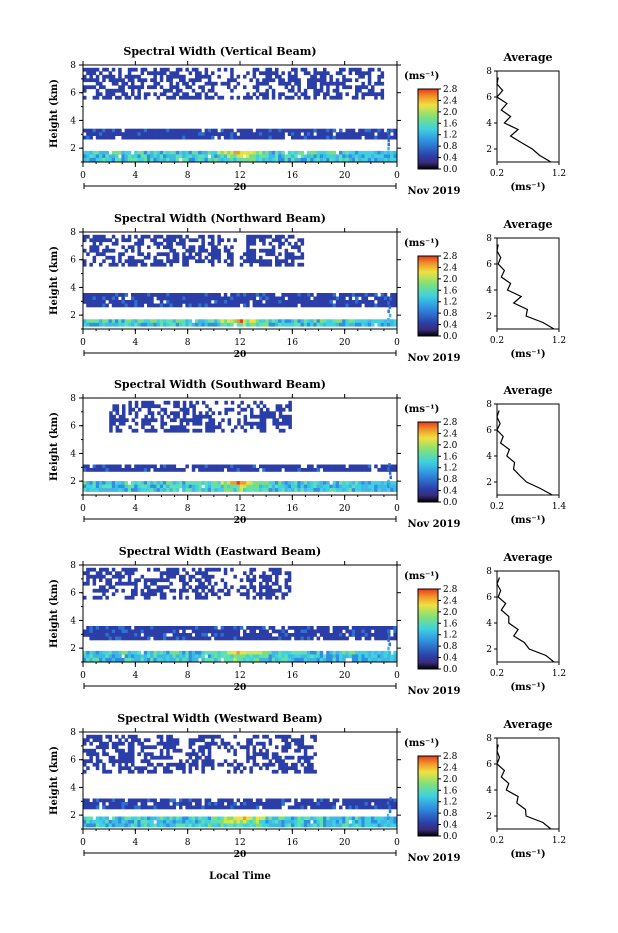 This screenshot has width=618, height=933. I want to click on avg-title: Average, so click(527, 557).